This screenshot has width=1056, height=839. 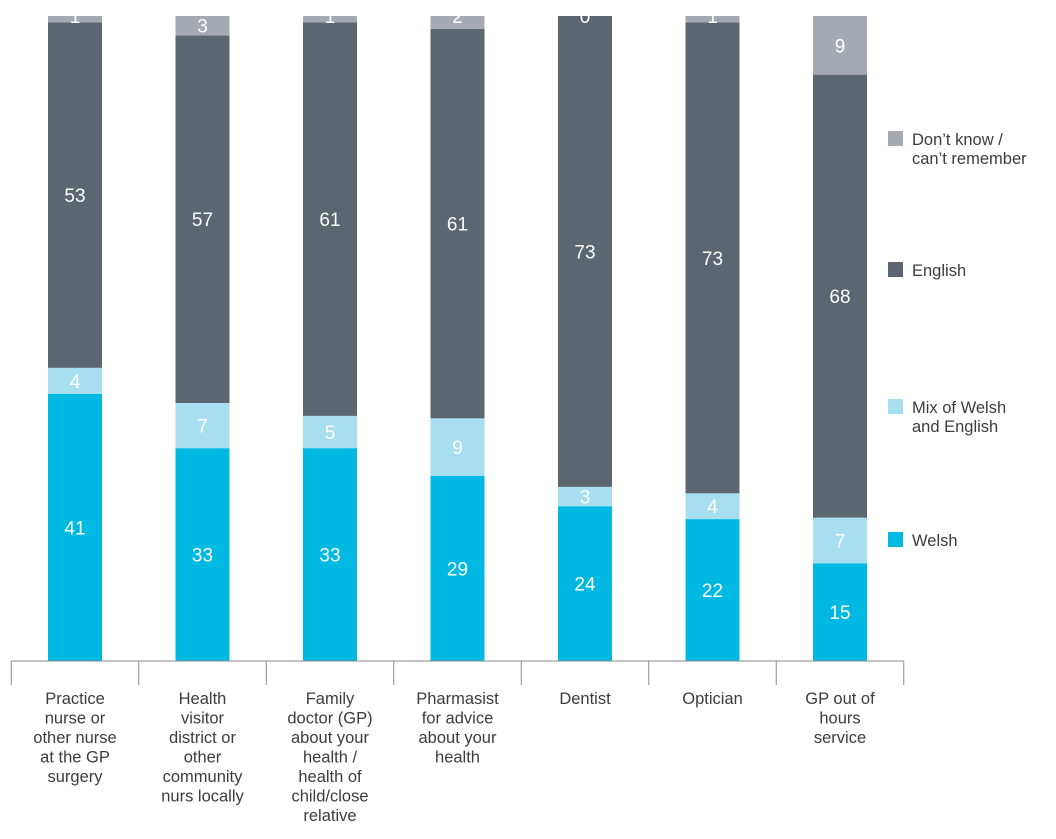 I want to click on data-label: 24, so click(x=585, y=585).